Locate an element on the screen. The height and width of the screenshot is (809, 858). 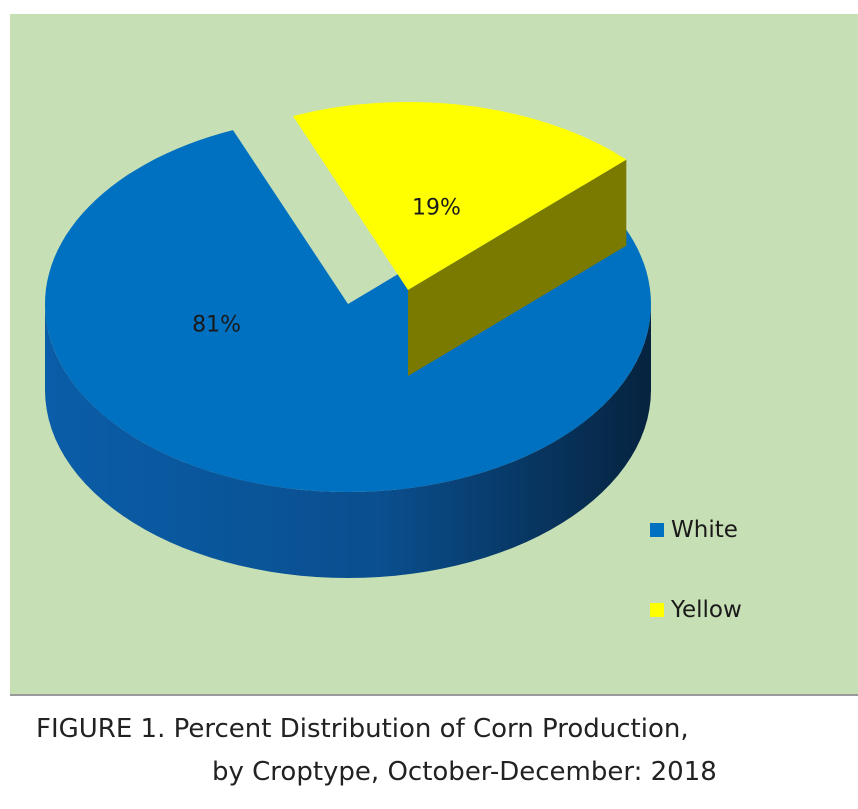
legend-entry-white: White is located at coordinates (694, 530).